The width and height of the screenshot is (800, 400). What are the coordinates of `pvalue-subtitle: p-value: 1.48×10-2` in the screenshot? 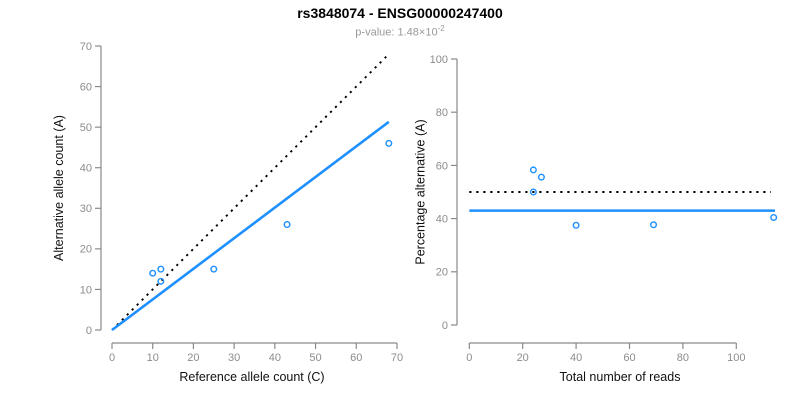 It's located at (400, 31).